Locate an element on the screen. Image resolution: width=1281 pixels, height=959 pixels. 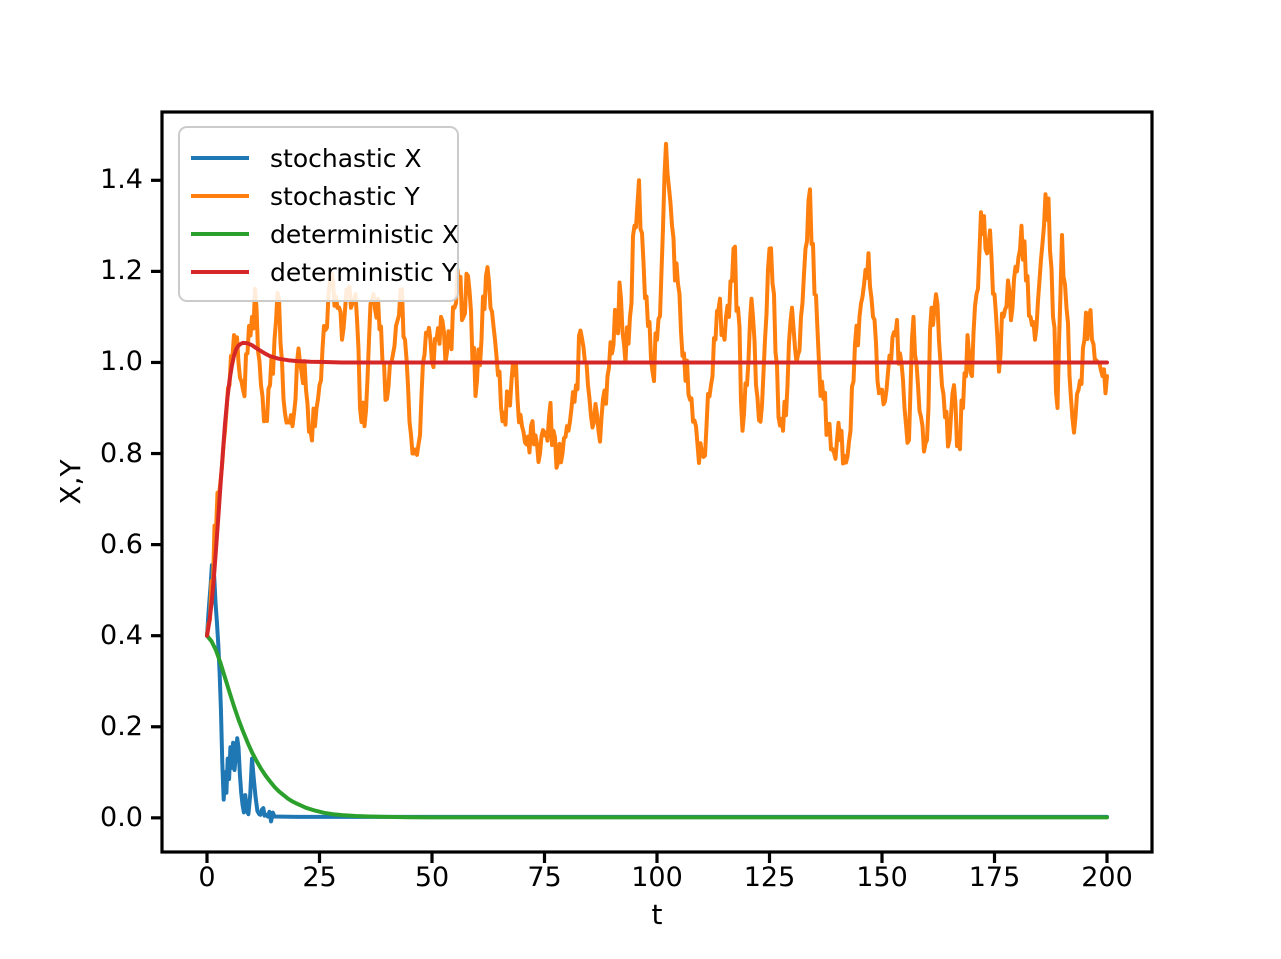
x-axis-label: t is located at coordinates (657, 914).